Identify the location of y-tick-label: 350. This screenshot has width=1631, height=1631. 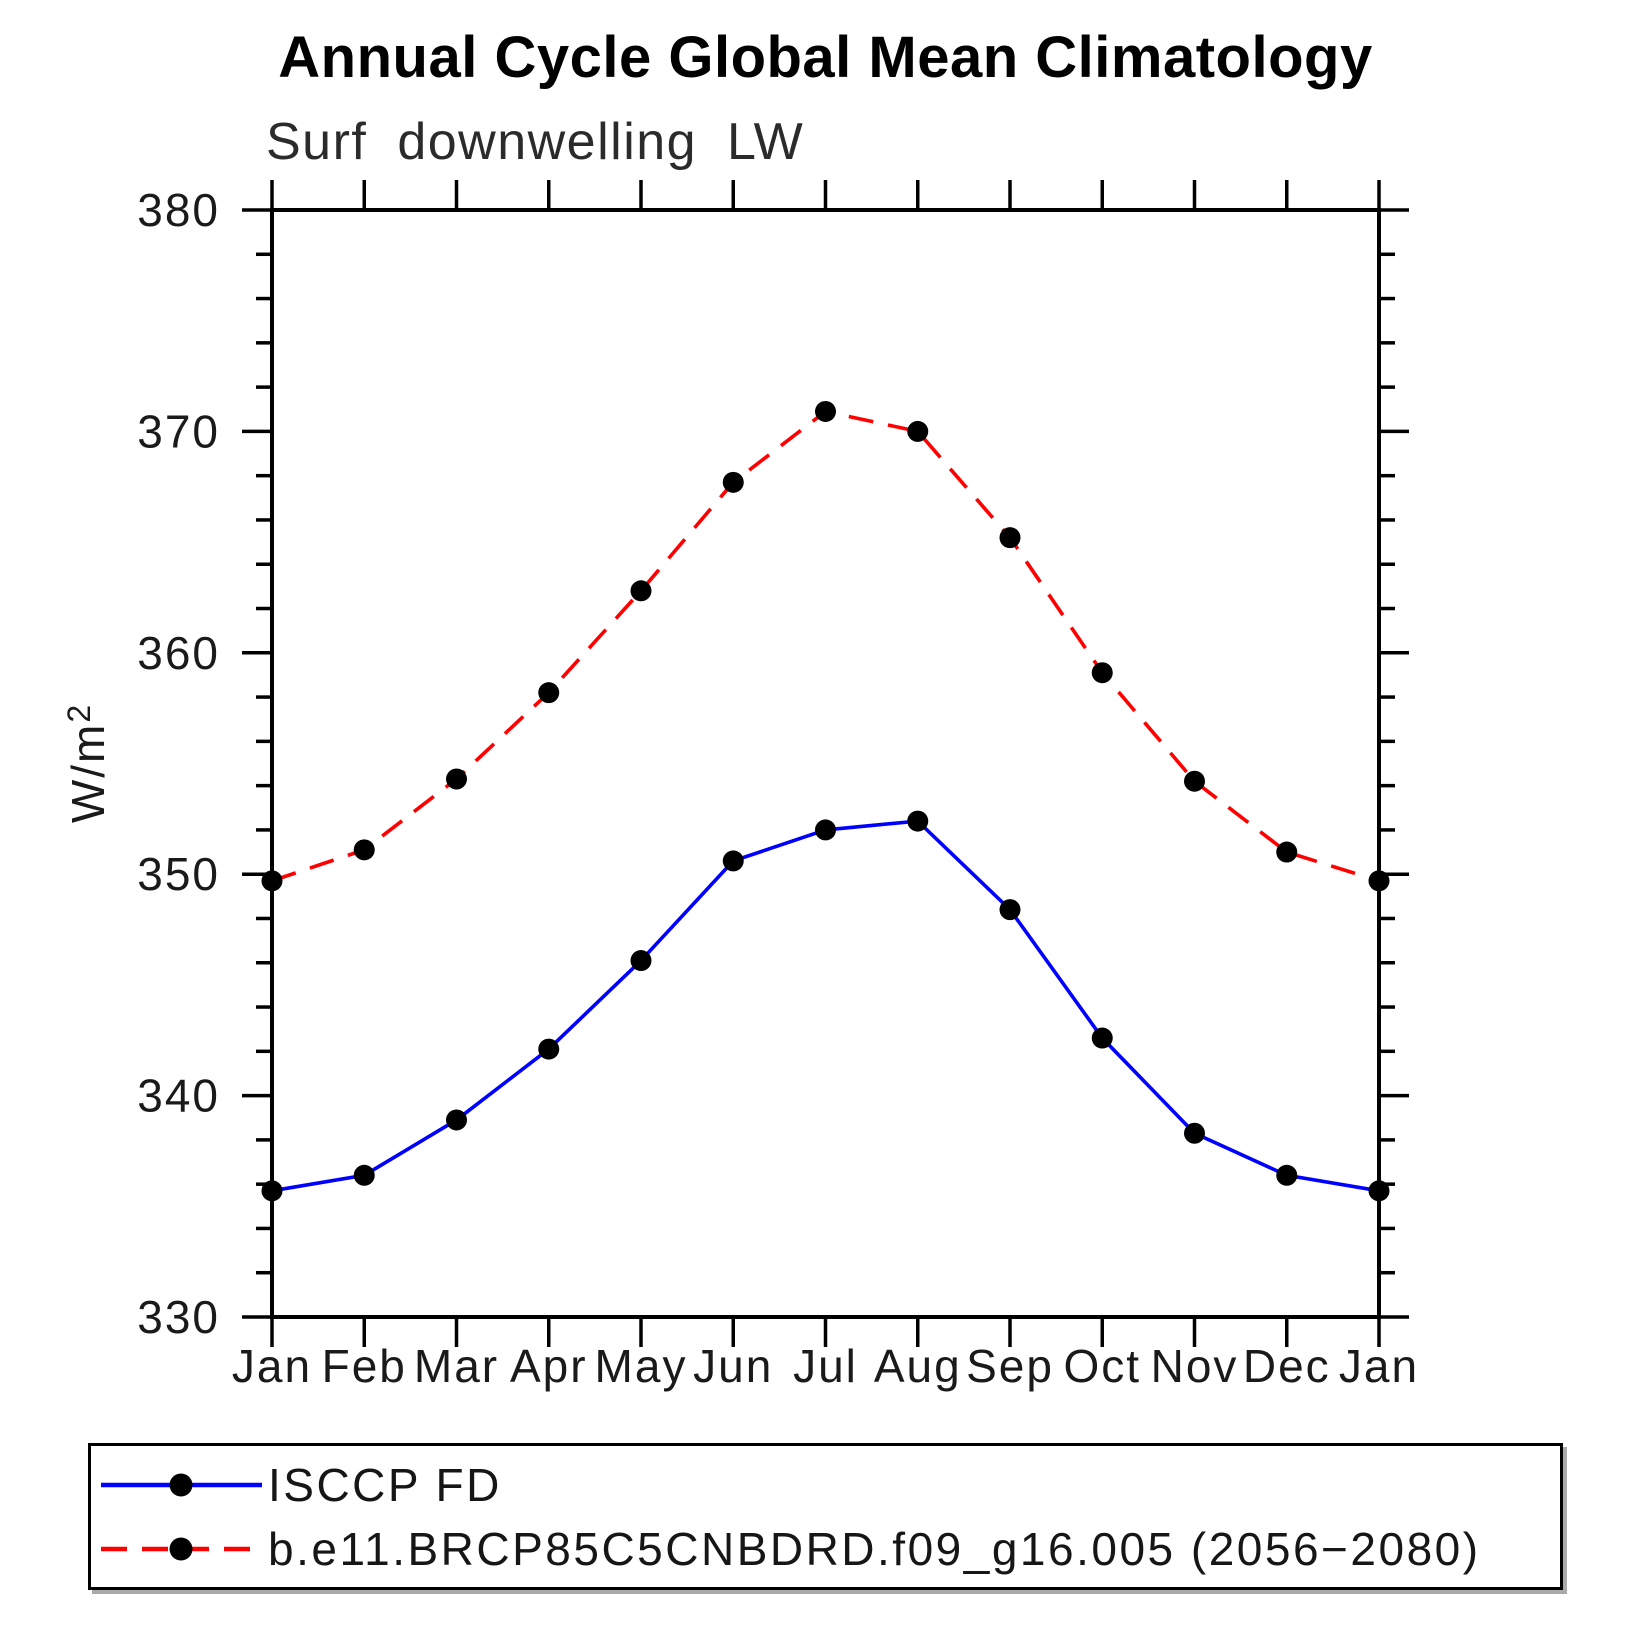
(178, 874).